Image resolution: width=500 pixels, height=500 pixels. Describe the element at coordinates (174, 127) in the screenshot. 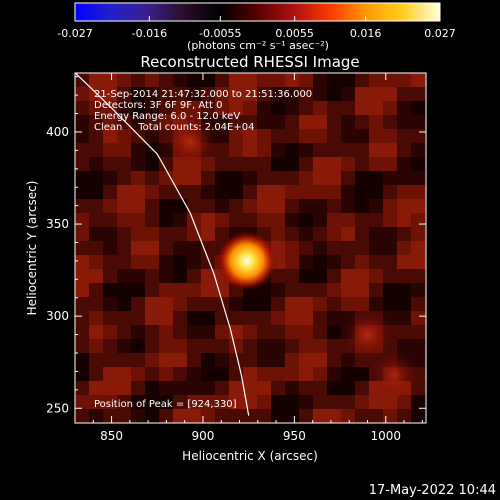

I see `info-line-clean: Clean Total counts: 2.04E+04` at that location.